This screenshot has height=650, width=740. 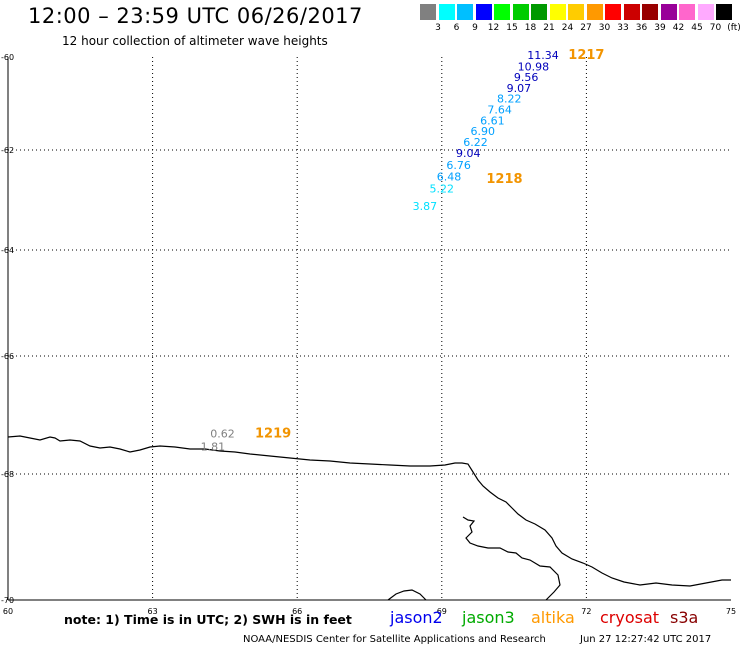 I want to click on wave-height-value: 10.98, so click(x=534, y=66).